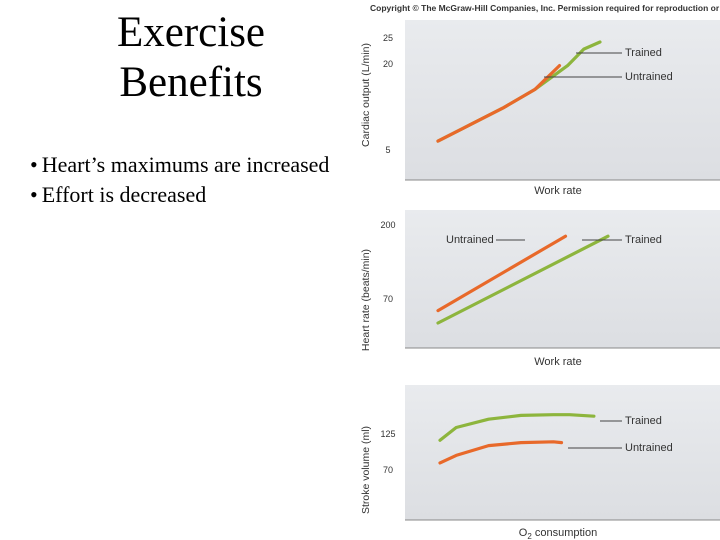 The image size is (720, 540). I want to click on slide-title-line2: Benefits, so click(191, 82).